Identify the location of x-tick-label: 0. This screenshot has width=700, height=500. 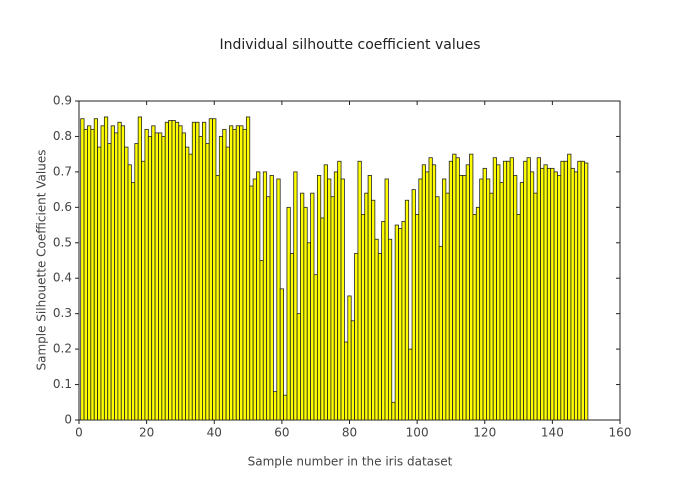
(79, 433).